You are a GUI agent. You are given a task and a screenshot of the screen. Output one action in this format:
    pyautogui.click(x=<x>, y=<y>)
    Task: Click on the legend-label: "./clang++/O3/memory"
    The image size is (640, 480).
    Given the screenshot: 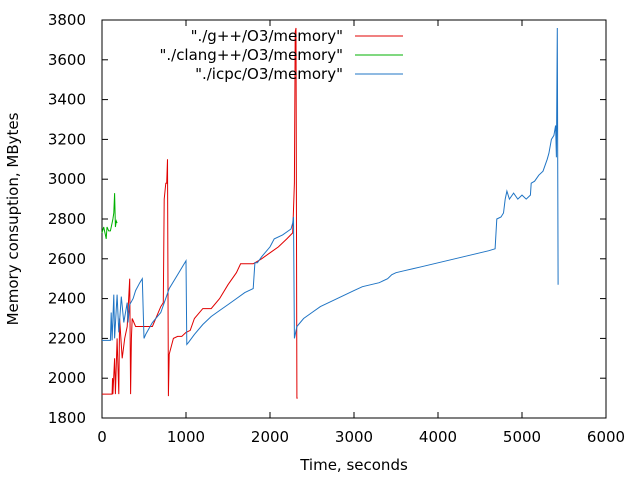 What is the action you would take?
    pyautogui.click(x=251, y=55)
    